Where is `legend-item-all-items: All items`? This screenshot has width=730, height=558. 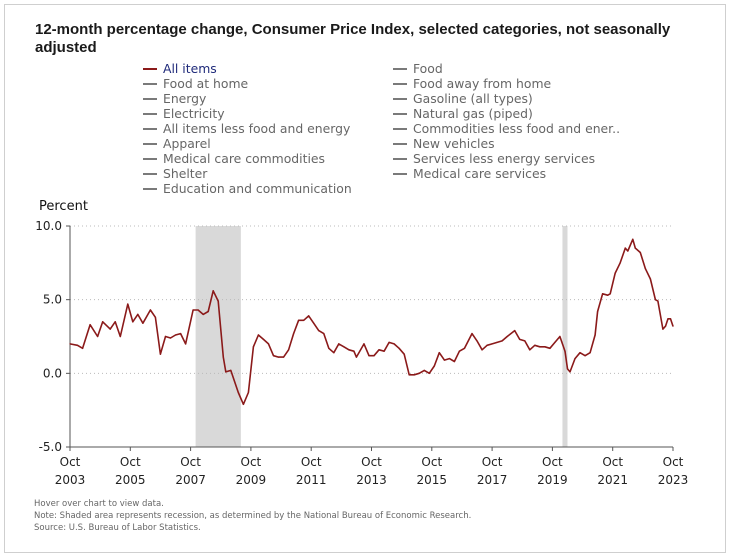 legend-item-all-items: All items is located at coordinates (180, 68).